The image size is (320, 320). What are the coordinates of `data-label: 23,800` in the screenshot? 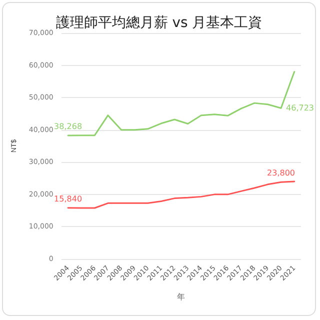 It's located at (281, 173).